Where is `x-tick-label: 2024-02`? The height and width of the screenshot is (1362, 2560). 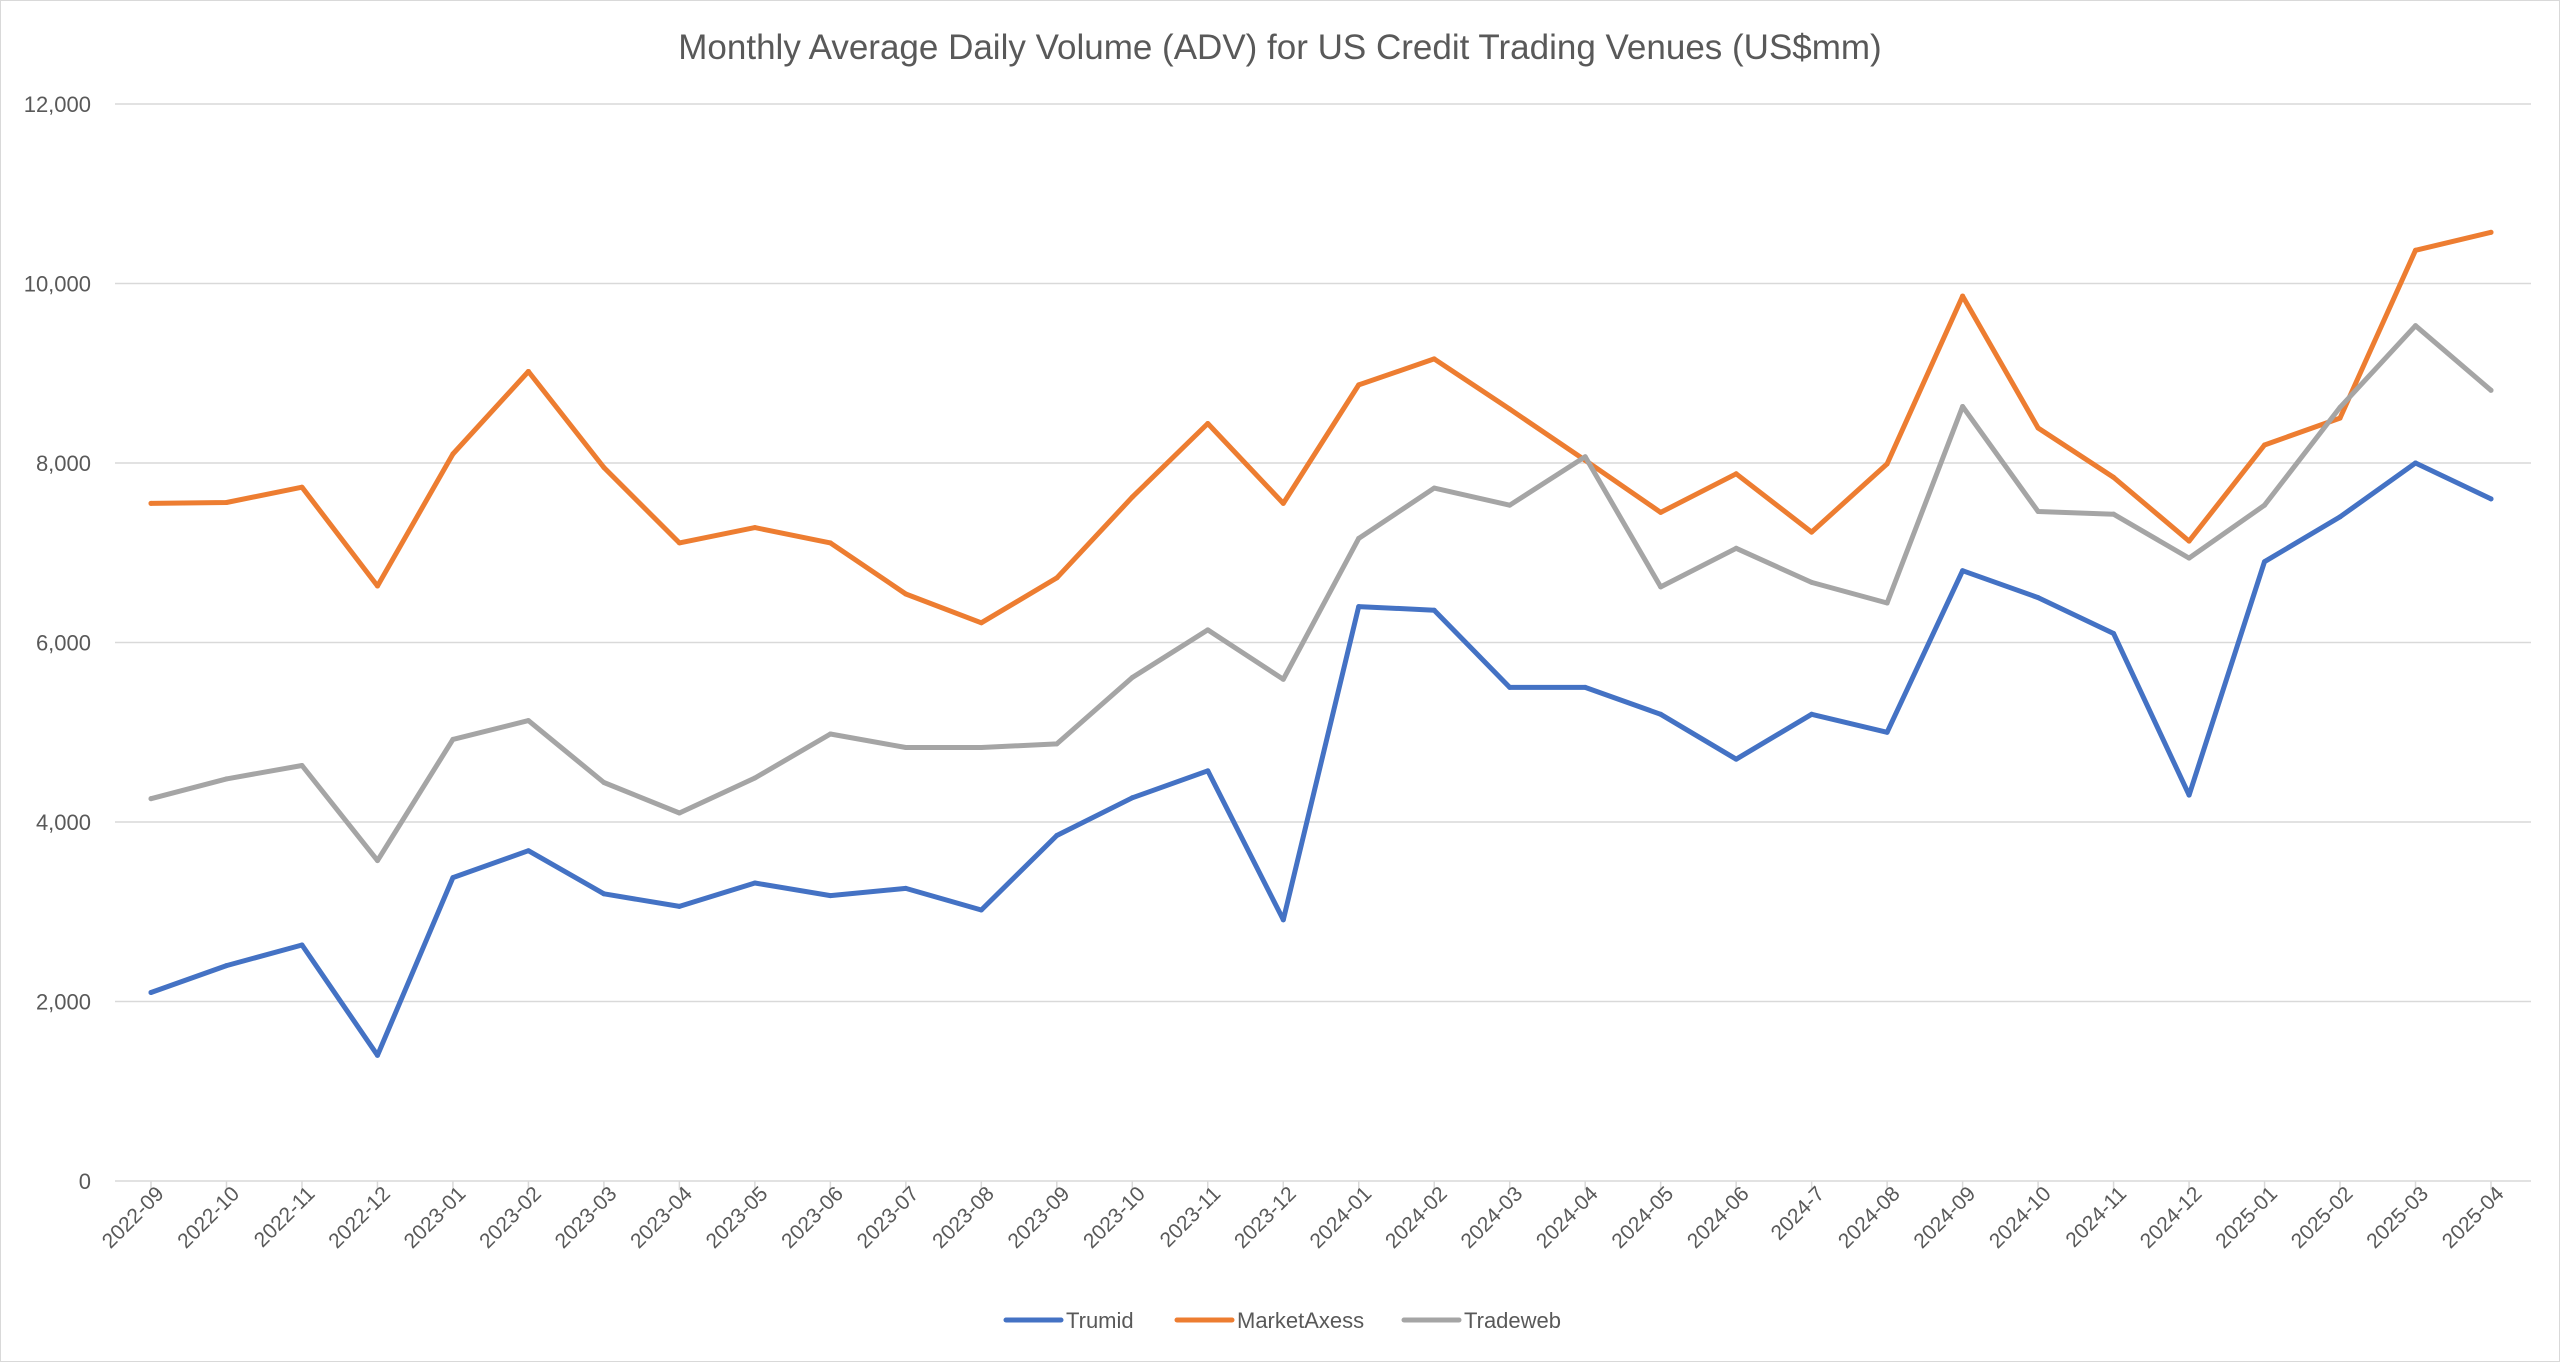 x-tick-label: 2024-02 is located at coordinates (1416, 1217).